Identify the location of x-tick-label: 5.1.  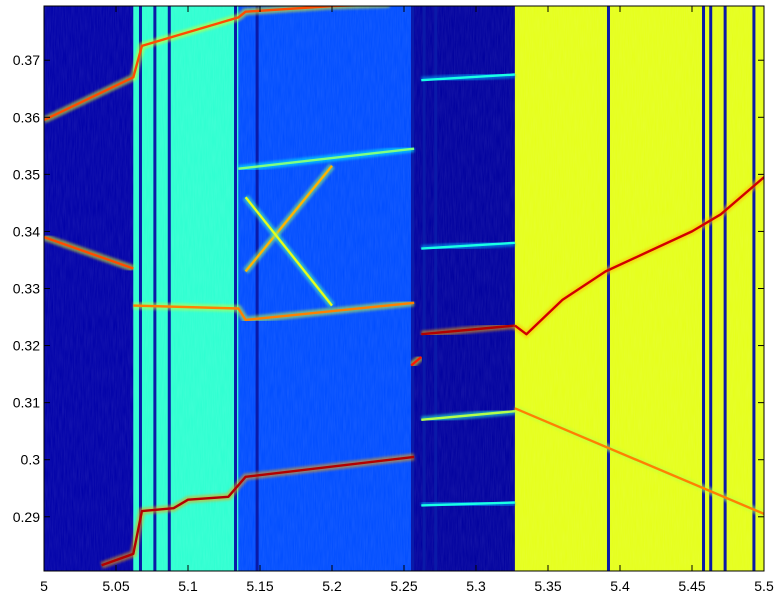
(188, 586).